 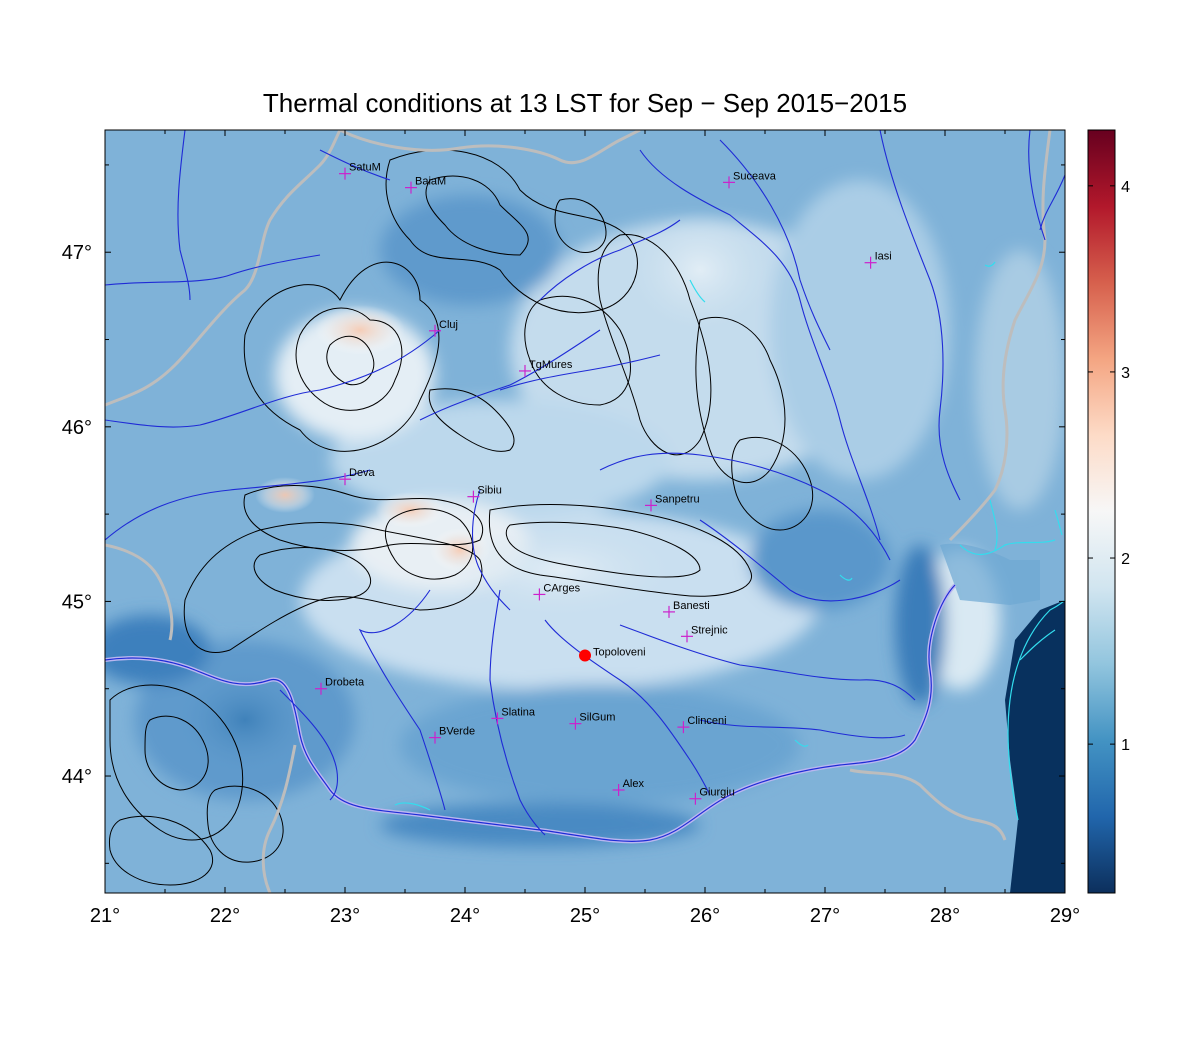 I want to click on colorbar-tick-label: 2, so click(x=1125, y=559).